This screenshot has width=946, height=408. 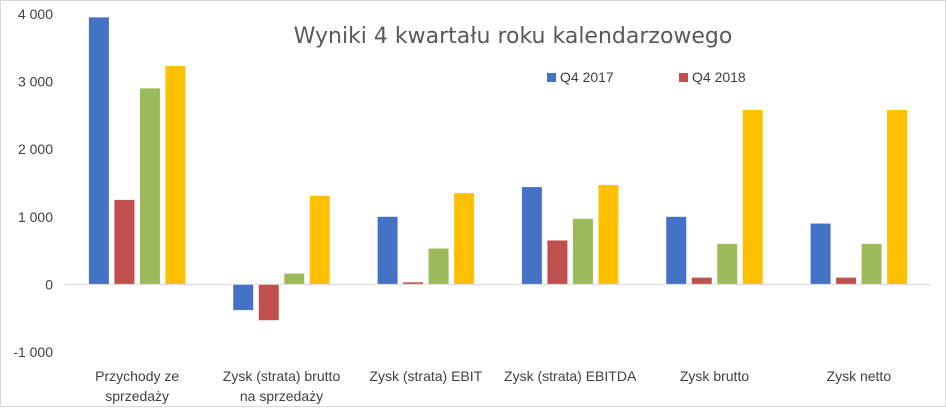 What do you see at coordinates (714, 376) in the screenshot?
I see `category-label: Zysk brutto` at bounding box center [714, 376].